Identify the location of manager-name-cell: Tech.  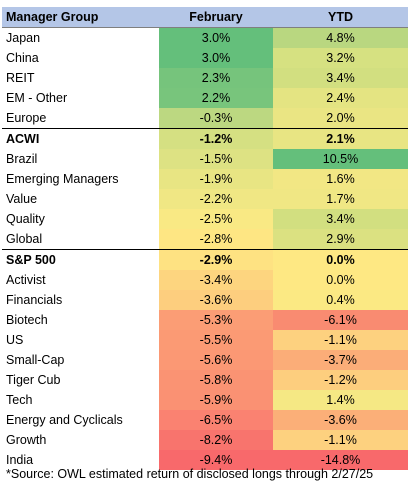
(80, 400).